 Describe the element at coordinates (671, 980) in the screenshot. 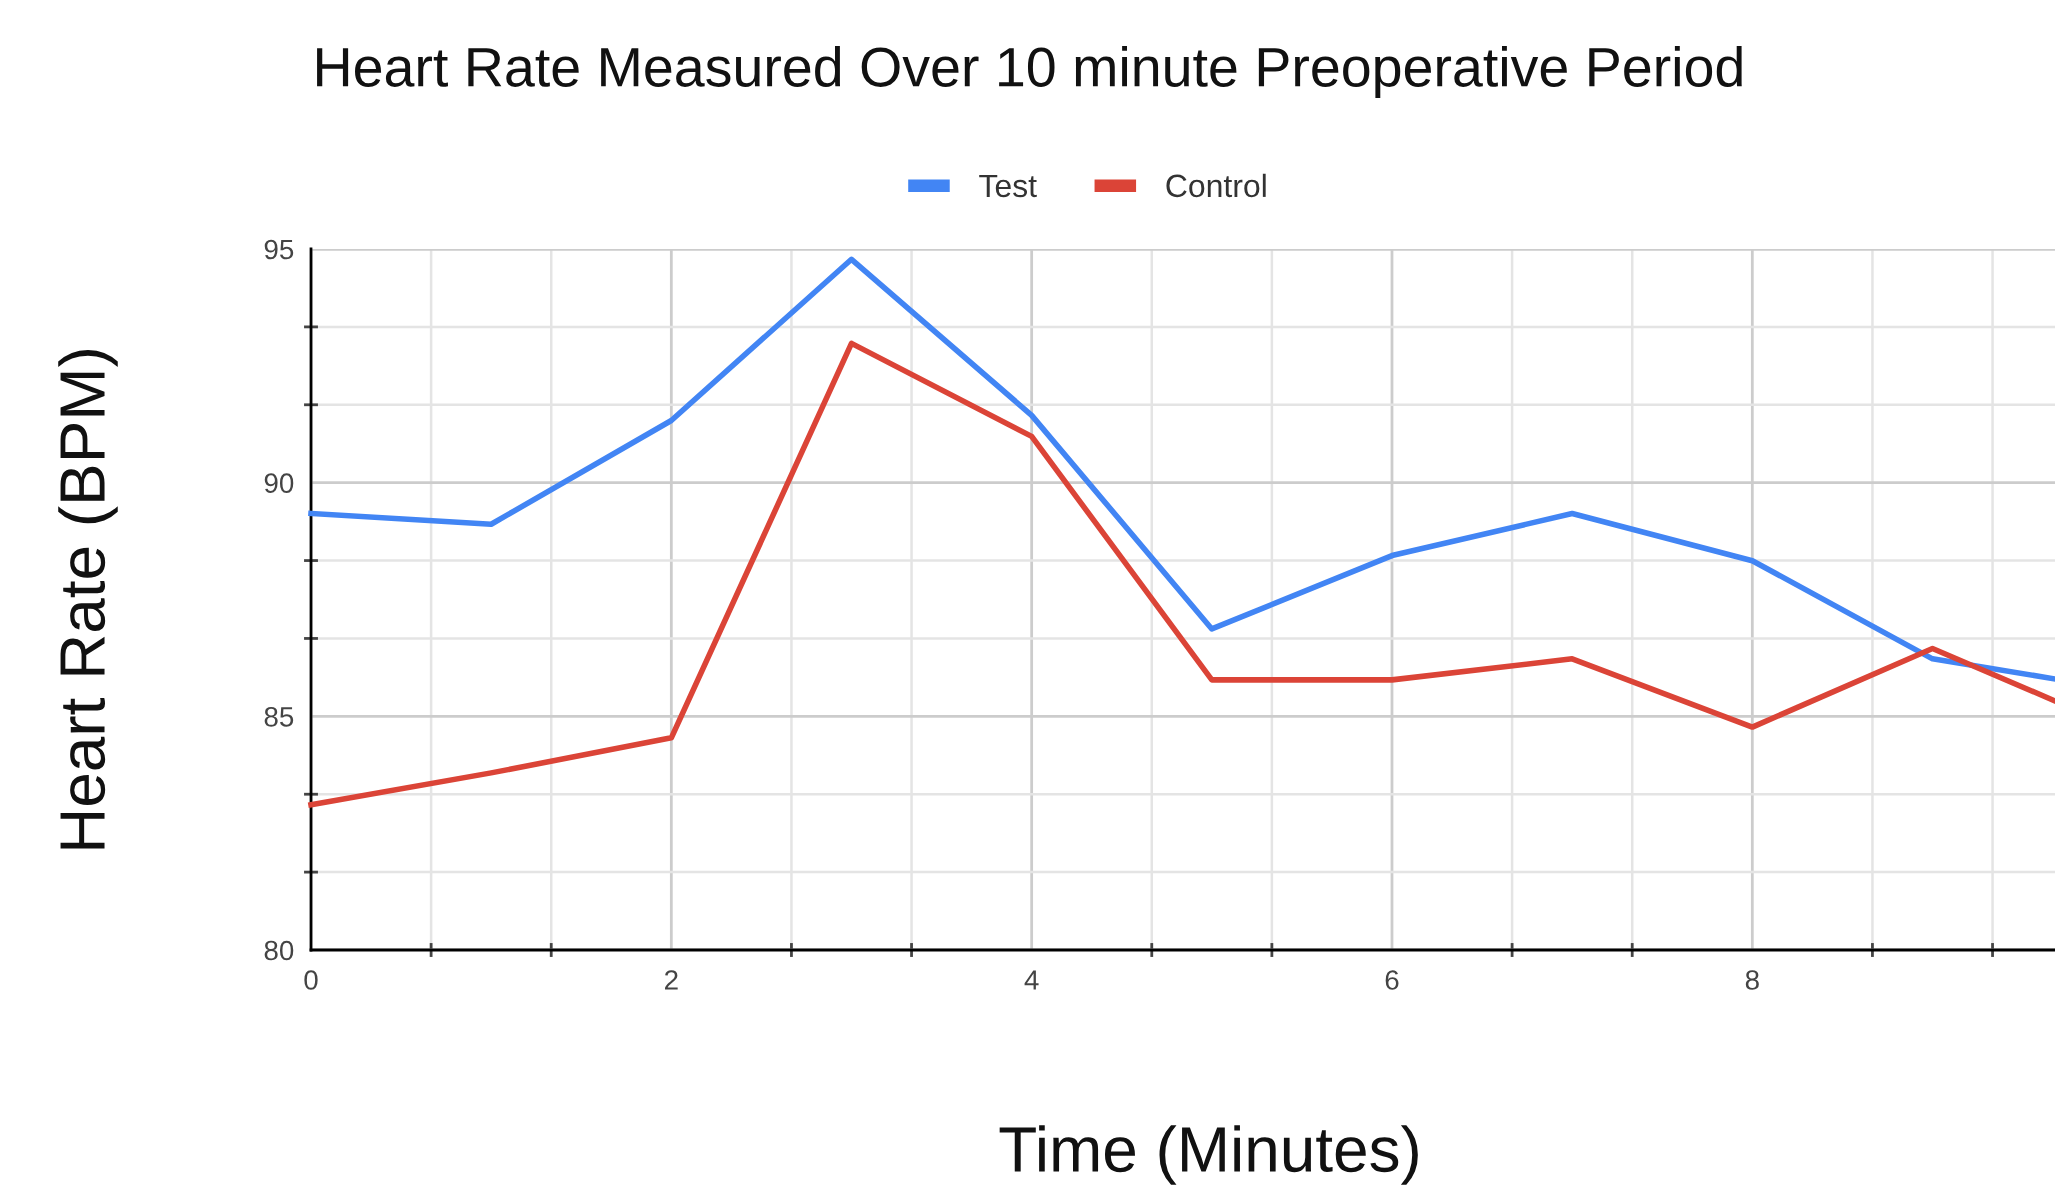

I see `x-tick-label: 2` at that location.